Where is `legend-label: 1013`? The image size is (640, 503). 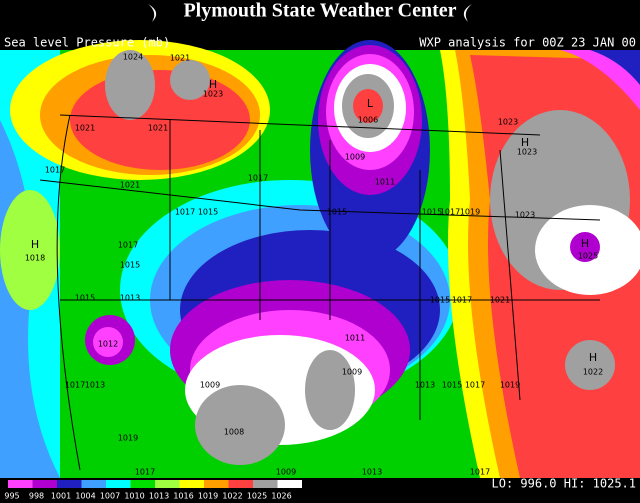
legend-label: 1013 is located at coordinates (159, 496).